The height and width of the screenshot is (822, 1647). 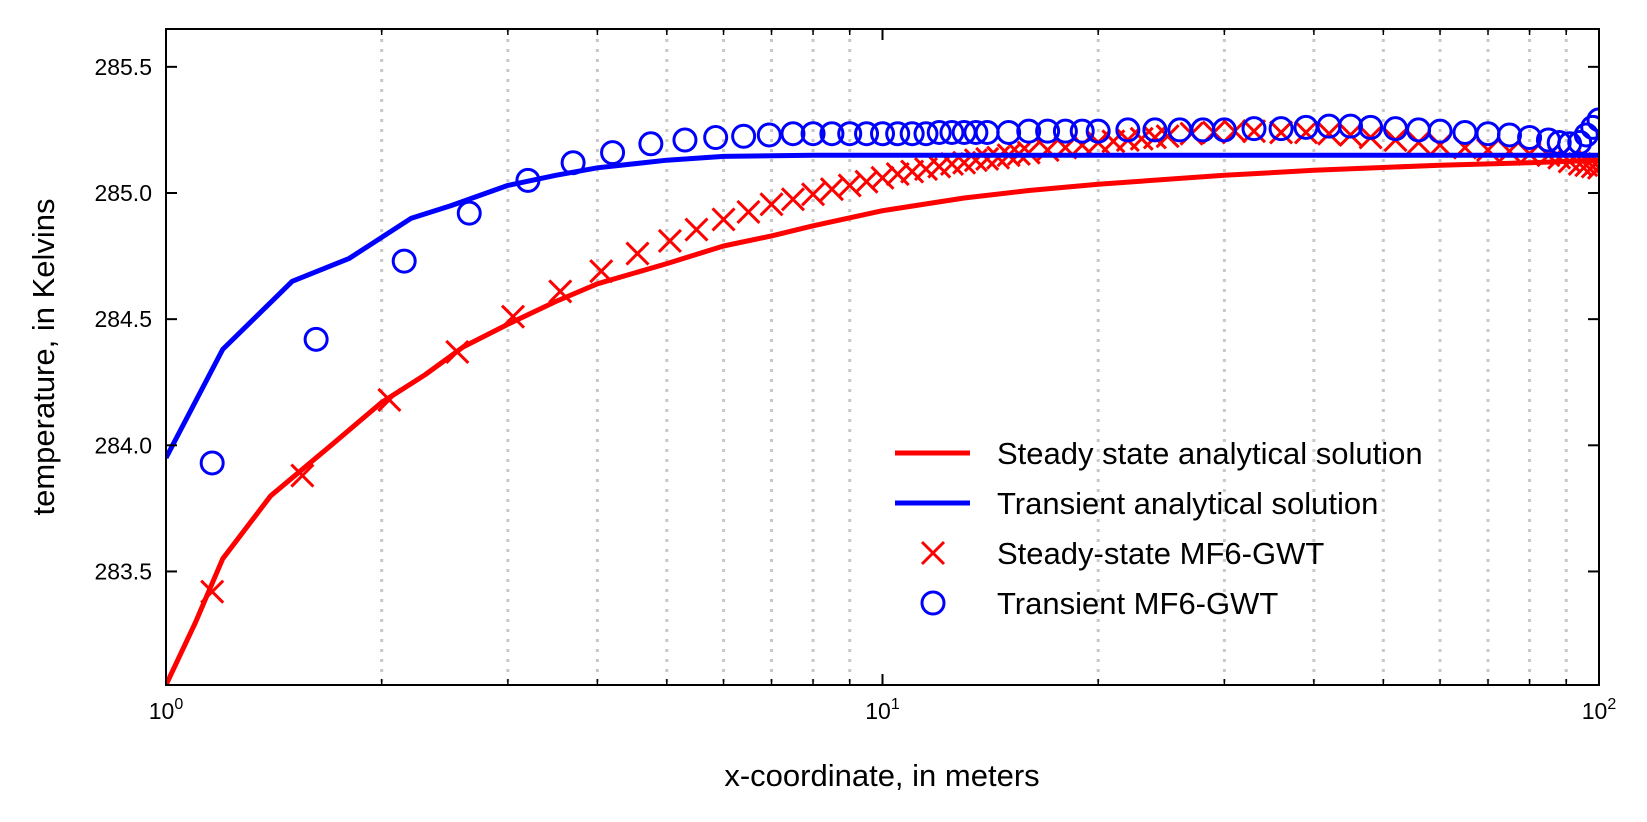 I want to click on legend-label: Steady-state MF6-GWT, so click(x=1160, y=553).